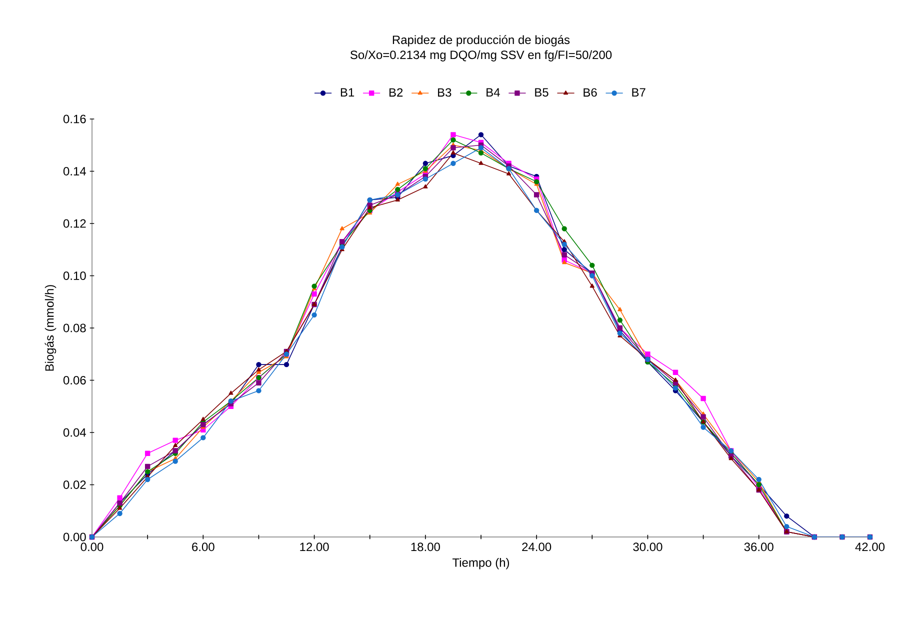 This screenshot has width=899, height=623. Describe the element at coordinates (396, 92) in the screenshot. I see `legend-label: B2` at that location.